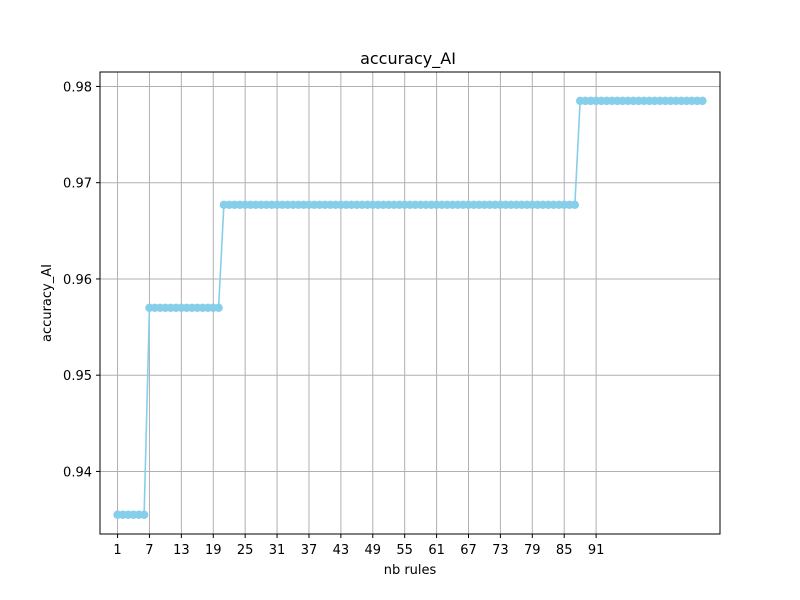  Describe the element at coordinates (277, 550) in the screenshot. I see `x-tick-label: 31` at that location.